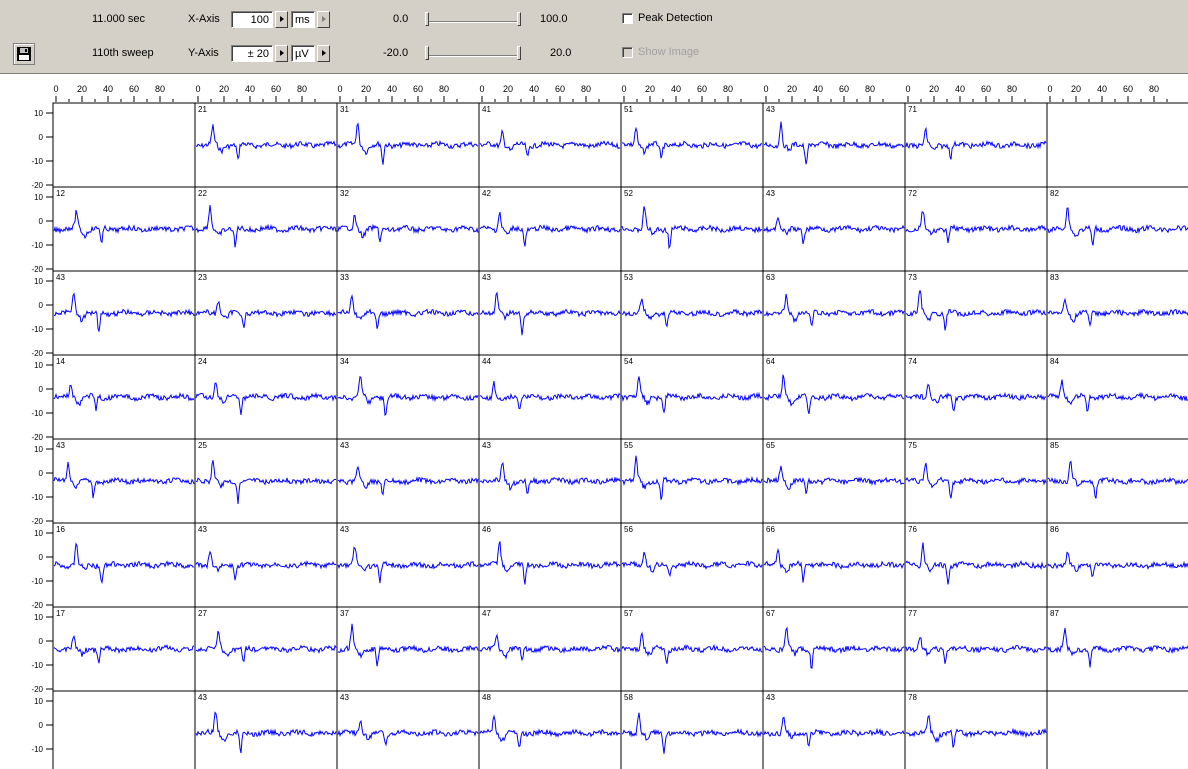  Describe the element at coordinates (1054, 193) in the screenshot. I see `channel-label: 82` at that location.